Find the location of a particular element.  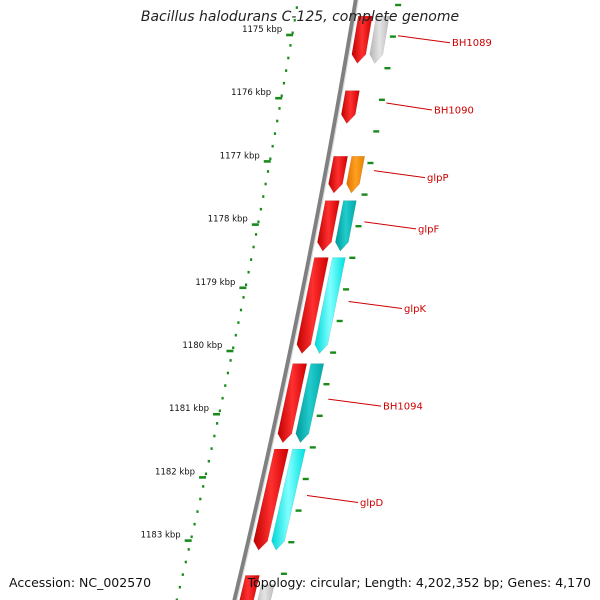

ruler-tick-label: 1183 kbp is located at coordinates (161, 536).